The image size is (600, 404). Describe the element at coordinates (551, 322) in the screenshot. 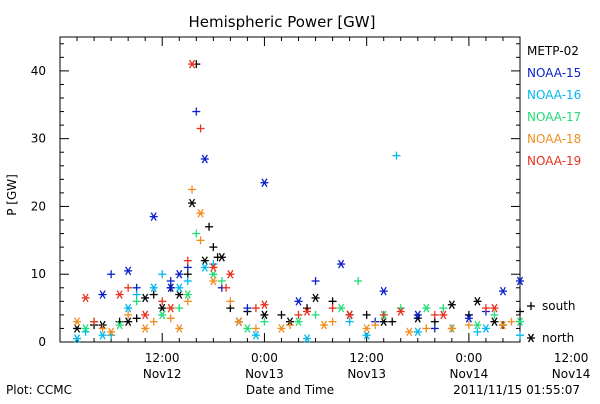

I see `marker-legend: south north` at that location.